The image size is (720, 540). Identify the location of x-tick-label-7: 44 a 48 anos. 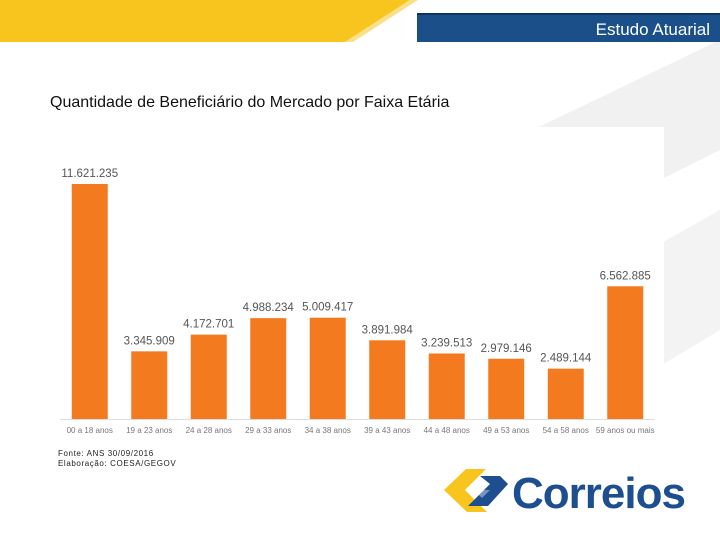
(447, 430).